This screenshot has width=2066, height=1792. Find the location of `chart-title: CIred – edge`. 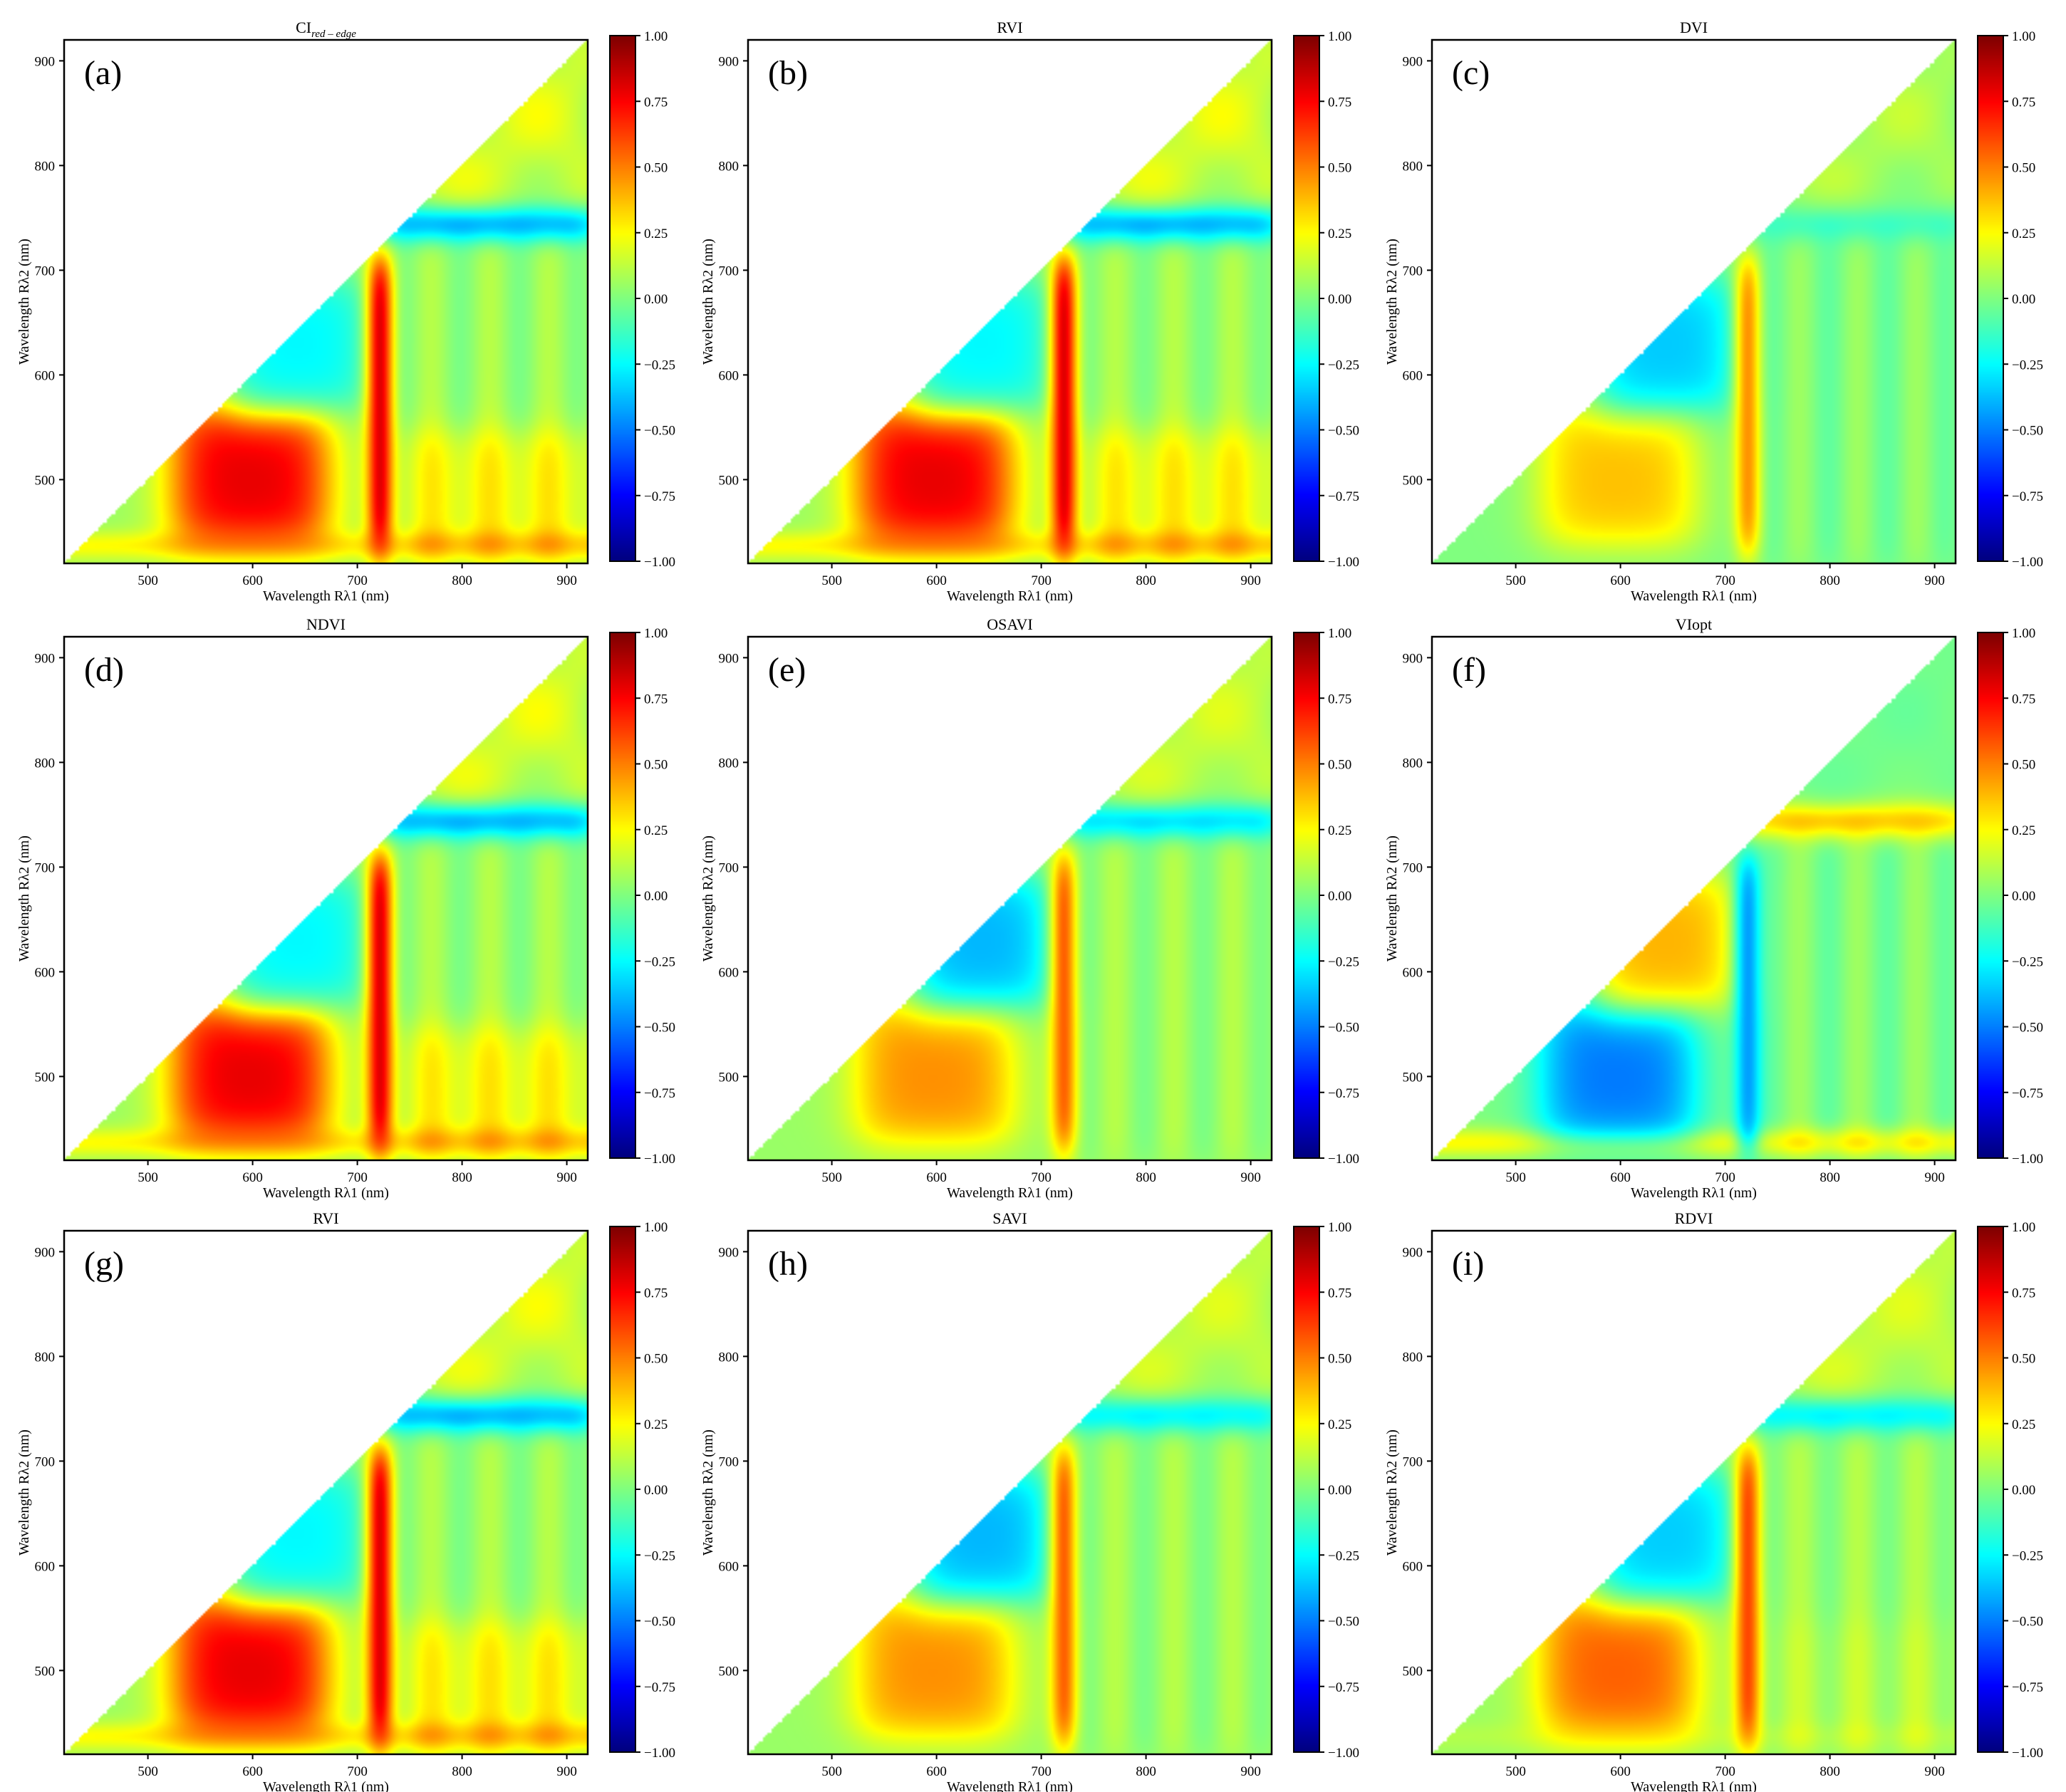

chart-title: CIred – edge is located at coordinates (326, 29).